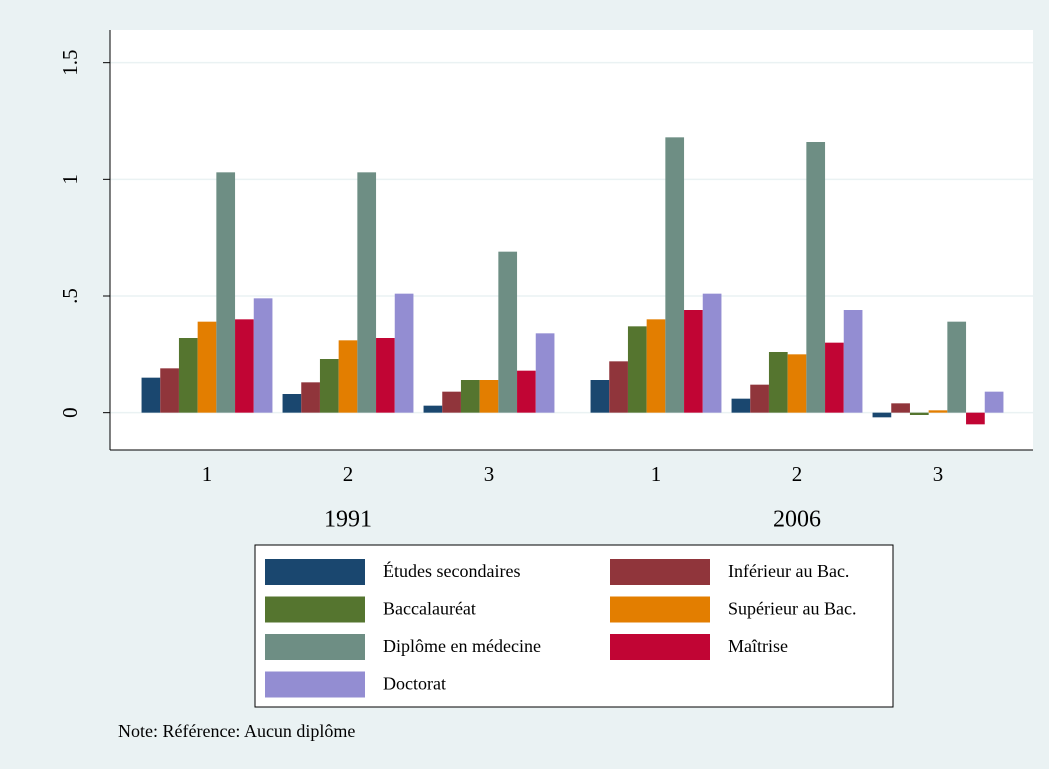 Image resolution: width=1049 pixels, height=769 pixels. What do you see at coordinates (451, 570) in the screenshot?
I see `legend-label: Études secondaires` at bounding box center [451, 570].